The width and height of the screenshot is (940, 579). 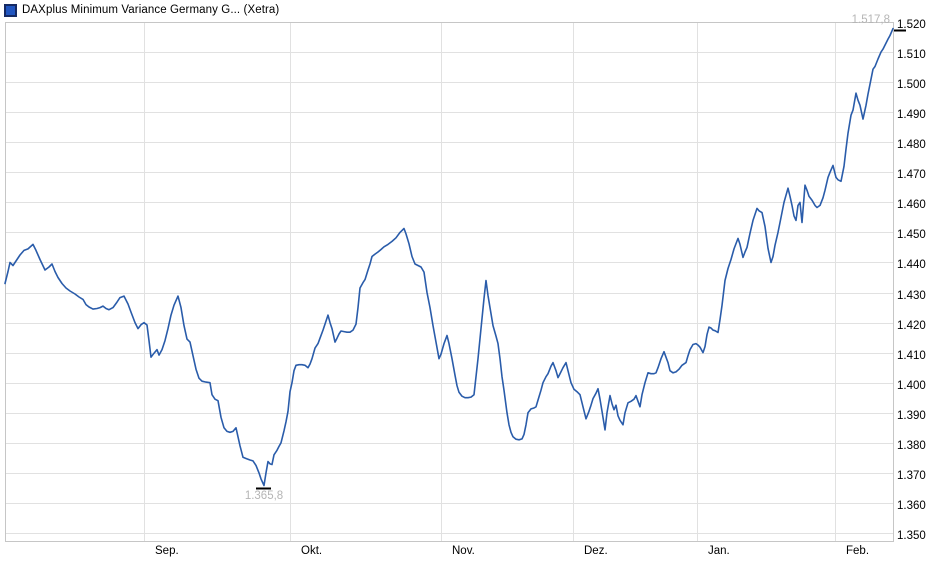 I want to click on y-axis-tick-label: 1.380, so click(x=911, y=446).